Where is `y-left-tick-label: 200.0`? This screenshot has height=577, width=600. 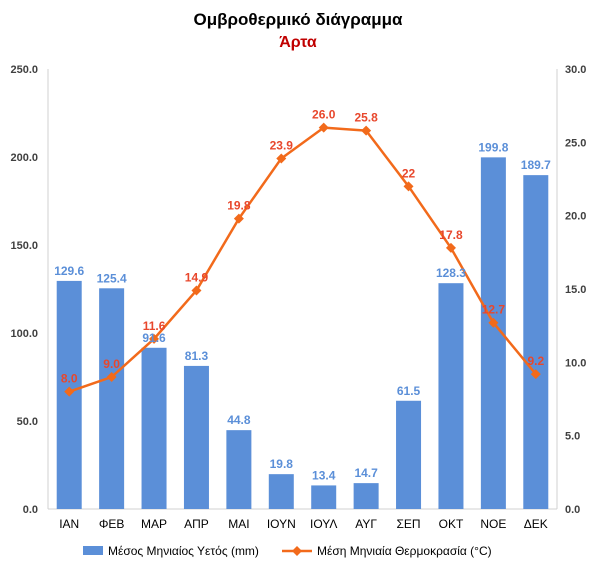
y-left-tick-label: 200.0 is located at coordinates (24, 158).